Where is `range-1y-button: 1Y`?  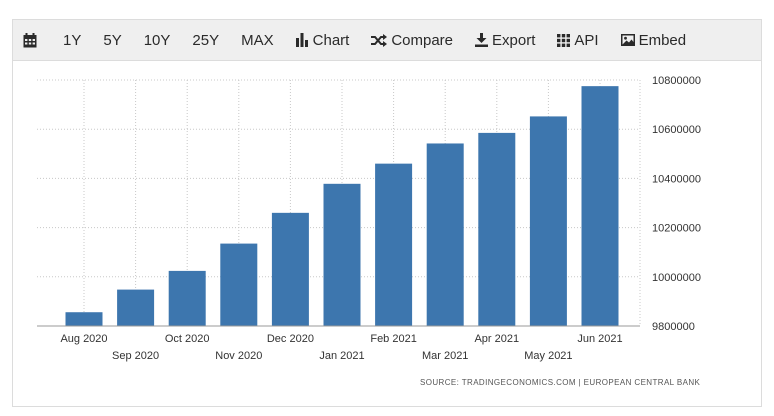
range-1y-button: 1Y is located at coordinates (72, 40).